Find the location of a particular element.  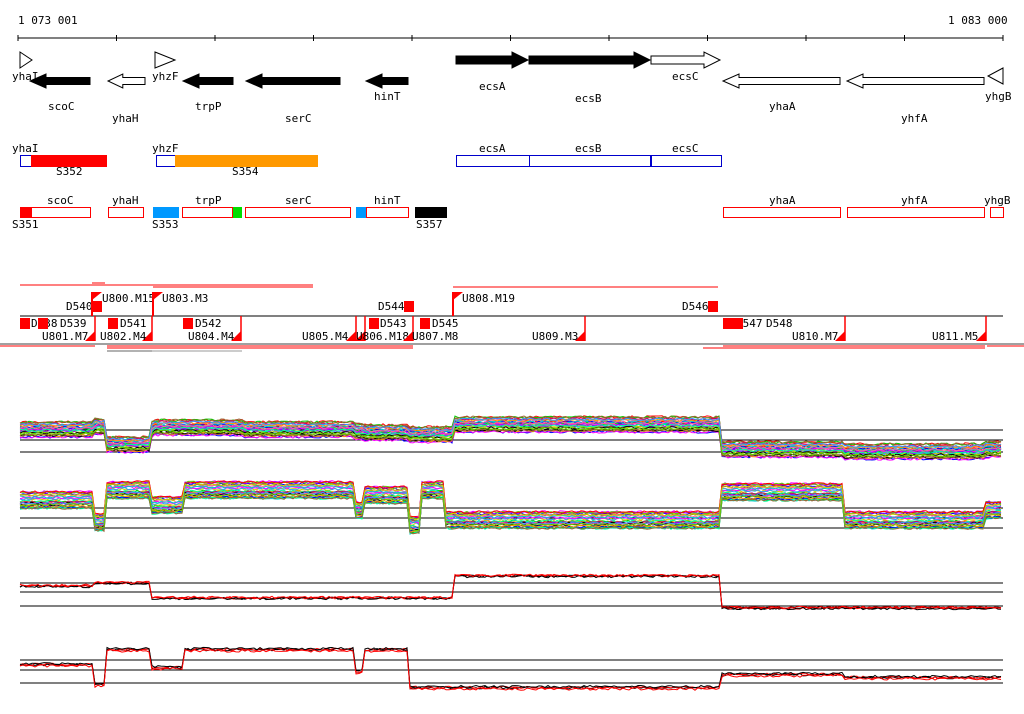

gene-label: yhfA is located at coordinates (914, 118).